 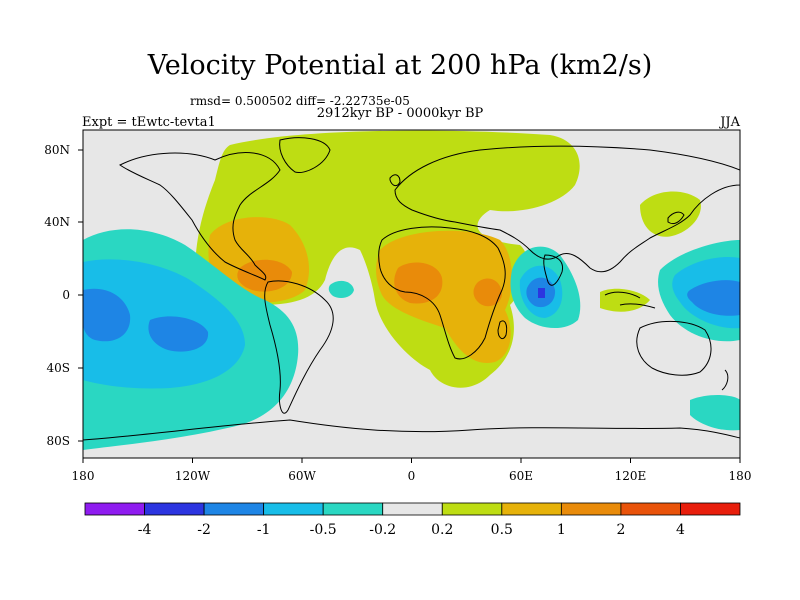 I want to click on colorbar-label: -2, so click(x=204, y=530).